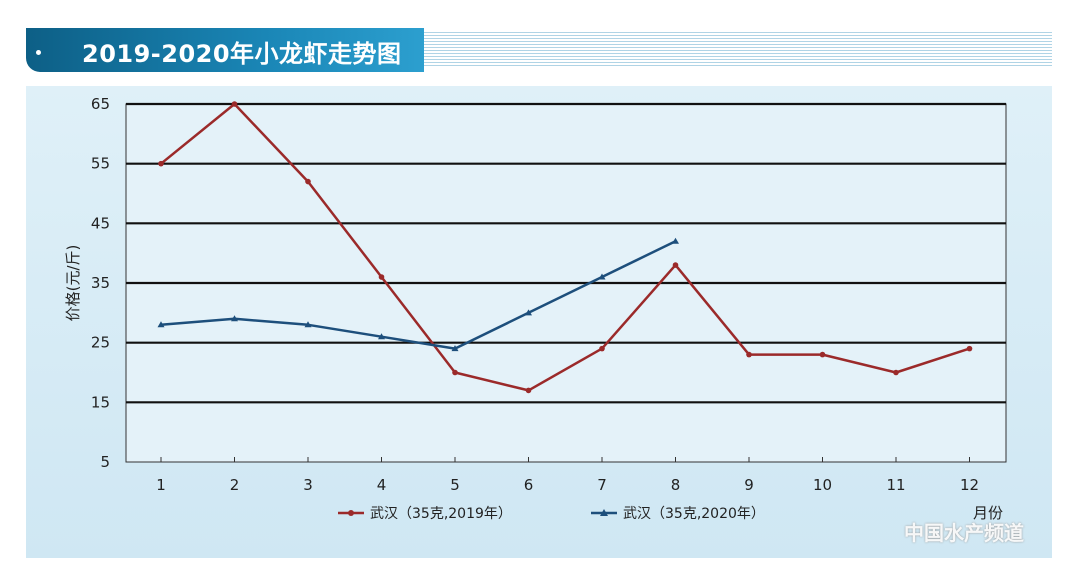 The width and height of the screenshot is (1080, 585). Describe the element at coordinates (161, 485) in the screenshot. I see `x-tick-label-1: 1` at that location.